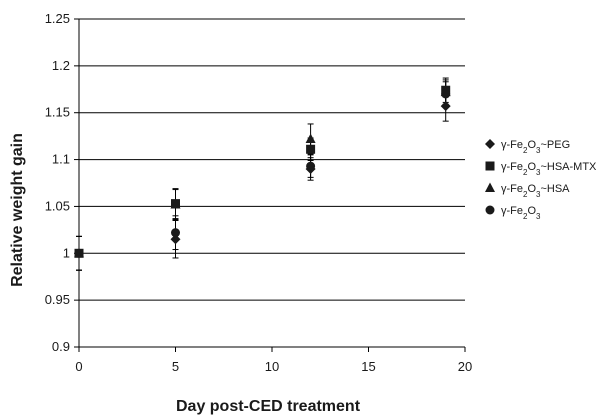 This screenshot has width=609, height=418. I want to click on legend-marker-triangle, so click(490, 187).